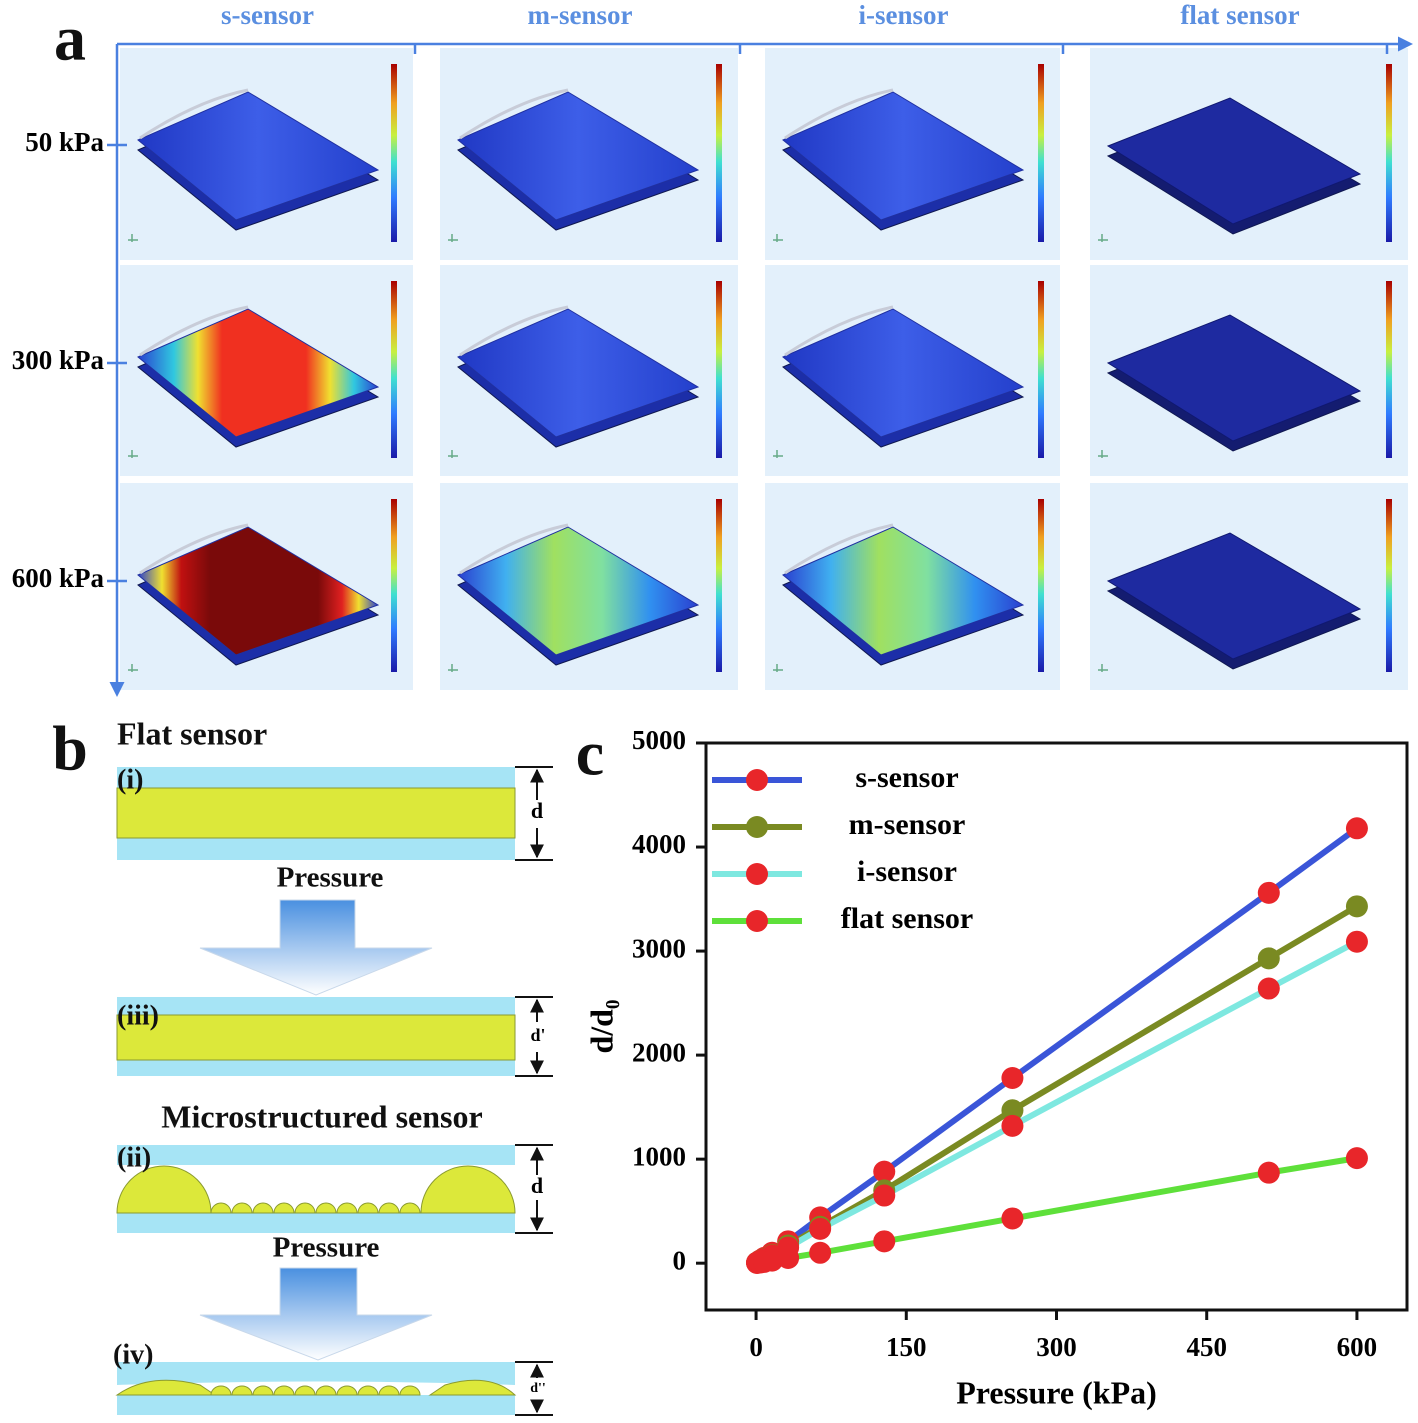 The image size is (1418, 1423). Describe the element at coordinates (659, 1156) in the screenshot. I see `y-tick-label: 1000` at that location.